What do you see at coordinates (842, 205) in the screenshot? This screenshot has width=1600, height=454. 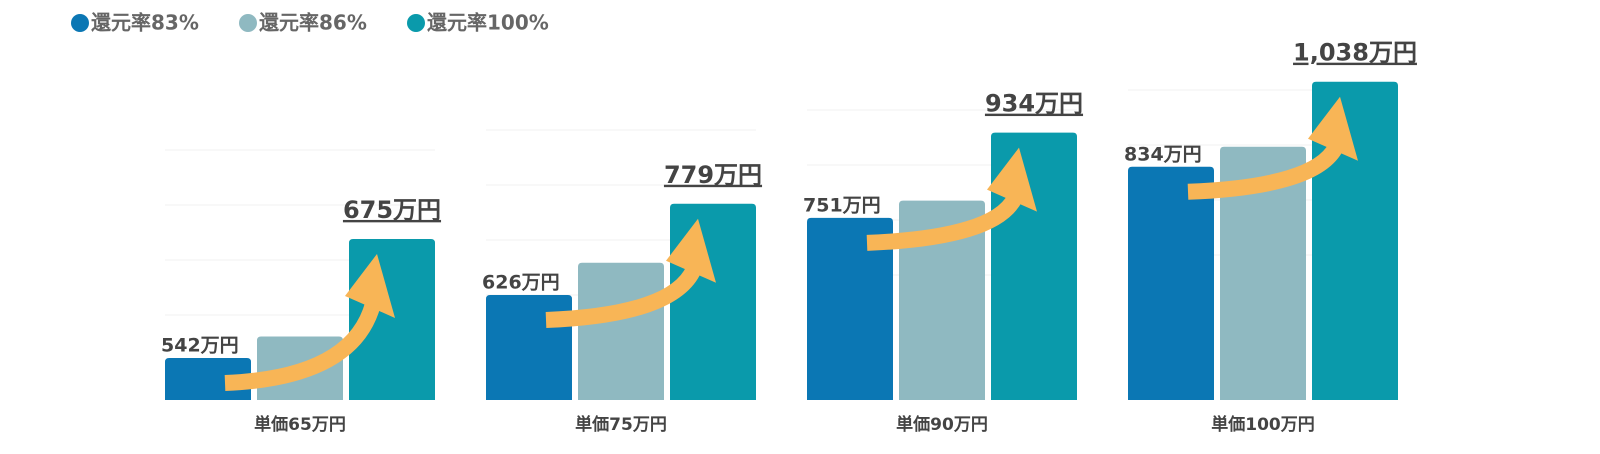 I see `value-label: 751万円` at bounding box center [842, 205].